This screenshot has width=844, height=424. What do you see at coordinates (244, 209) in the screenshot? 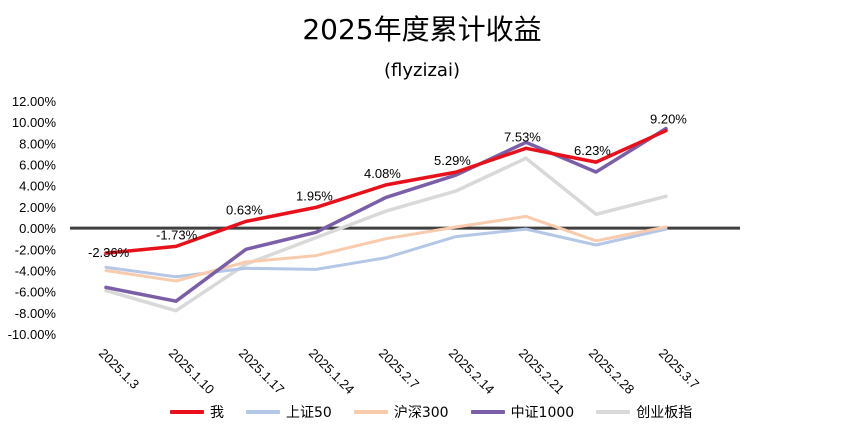
I see `data-label: 0.63%` at bounding box center [244, 209].